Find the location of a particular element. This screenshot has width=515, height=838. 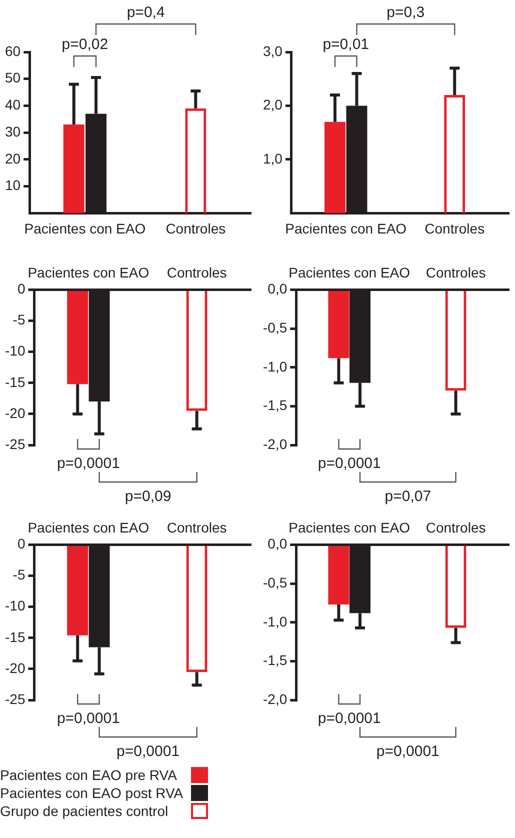

y-tick-label: 40 is located at coordinates (12, 104).